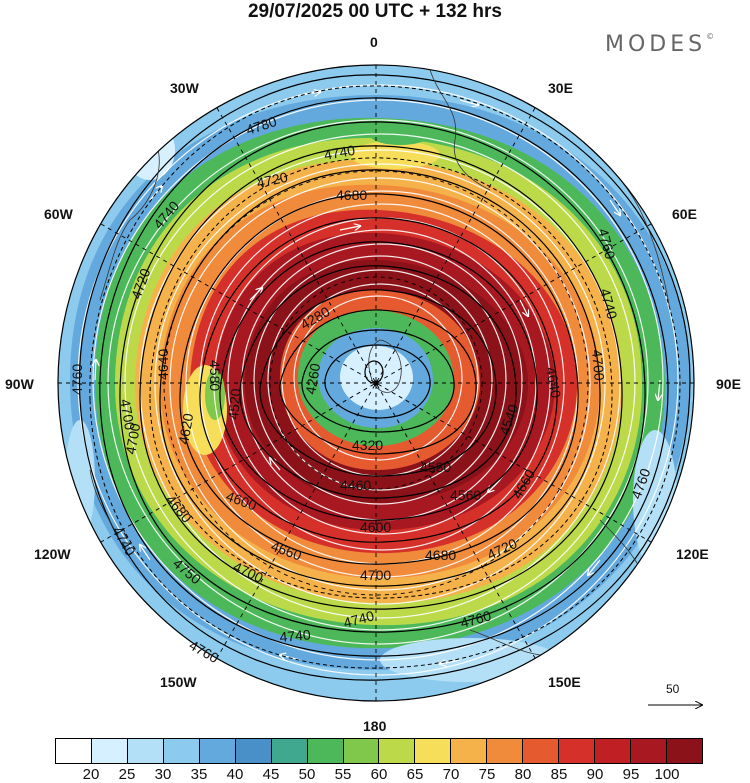  Describe the element at coordinates (272, 180) in the screenshot. I see `contour-label: 4720` at that location.